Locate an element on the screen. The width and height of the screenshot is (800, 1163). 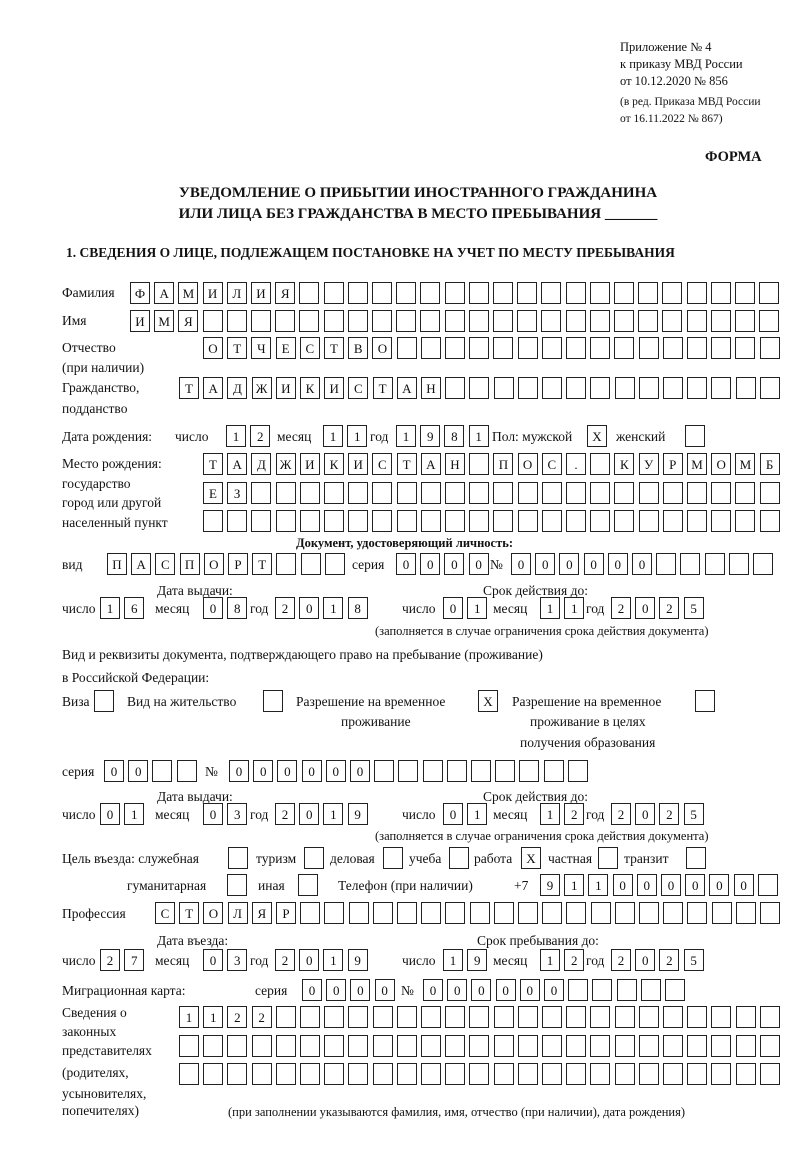
char-cell: И is located at coordinates (212, 293).